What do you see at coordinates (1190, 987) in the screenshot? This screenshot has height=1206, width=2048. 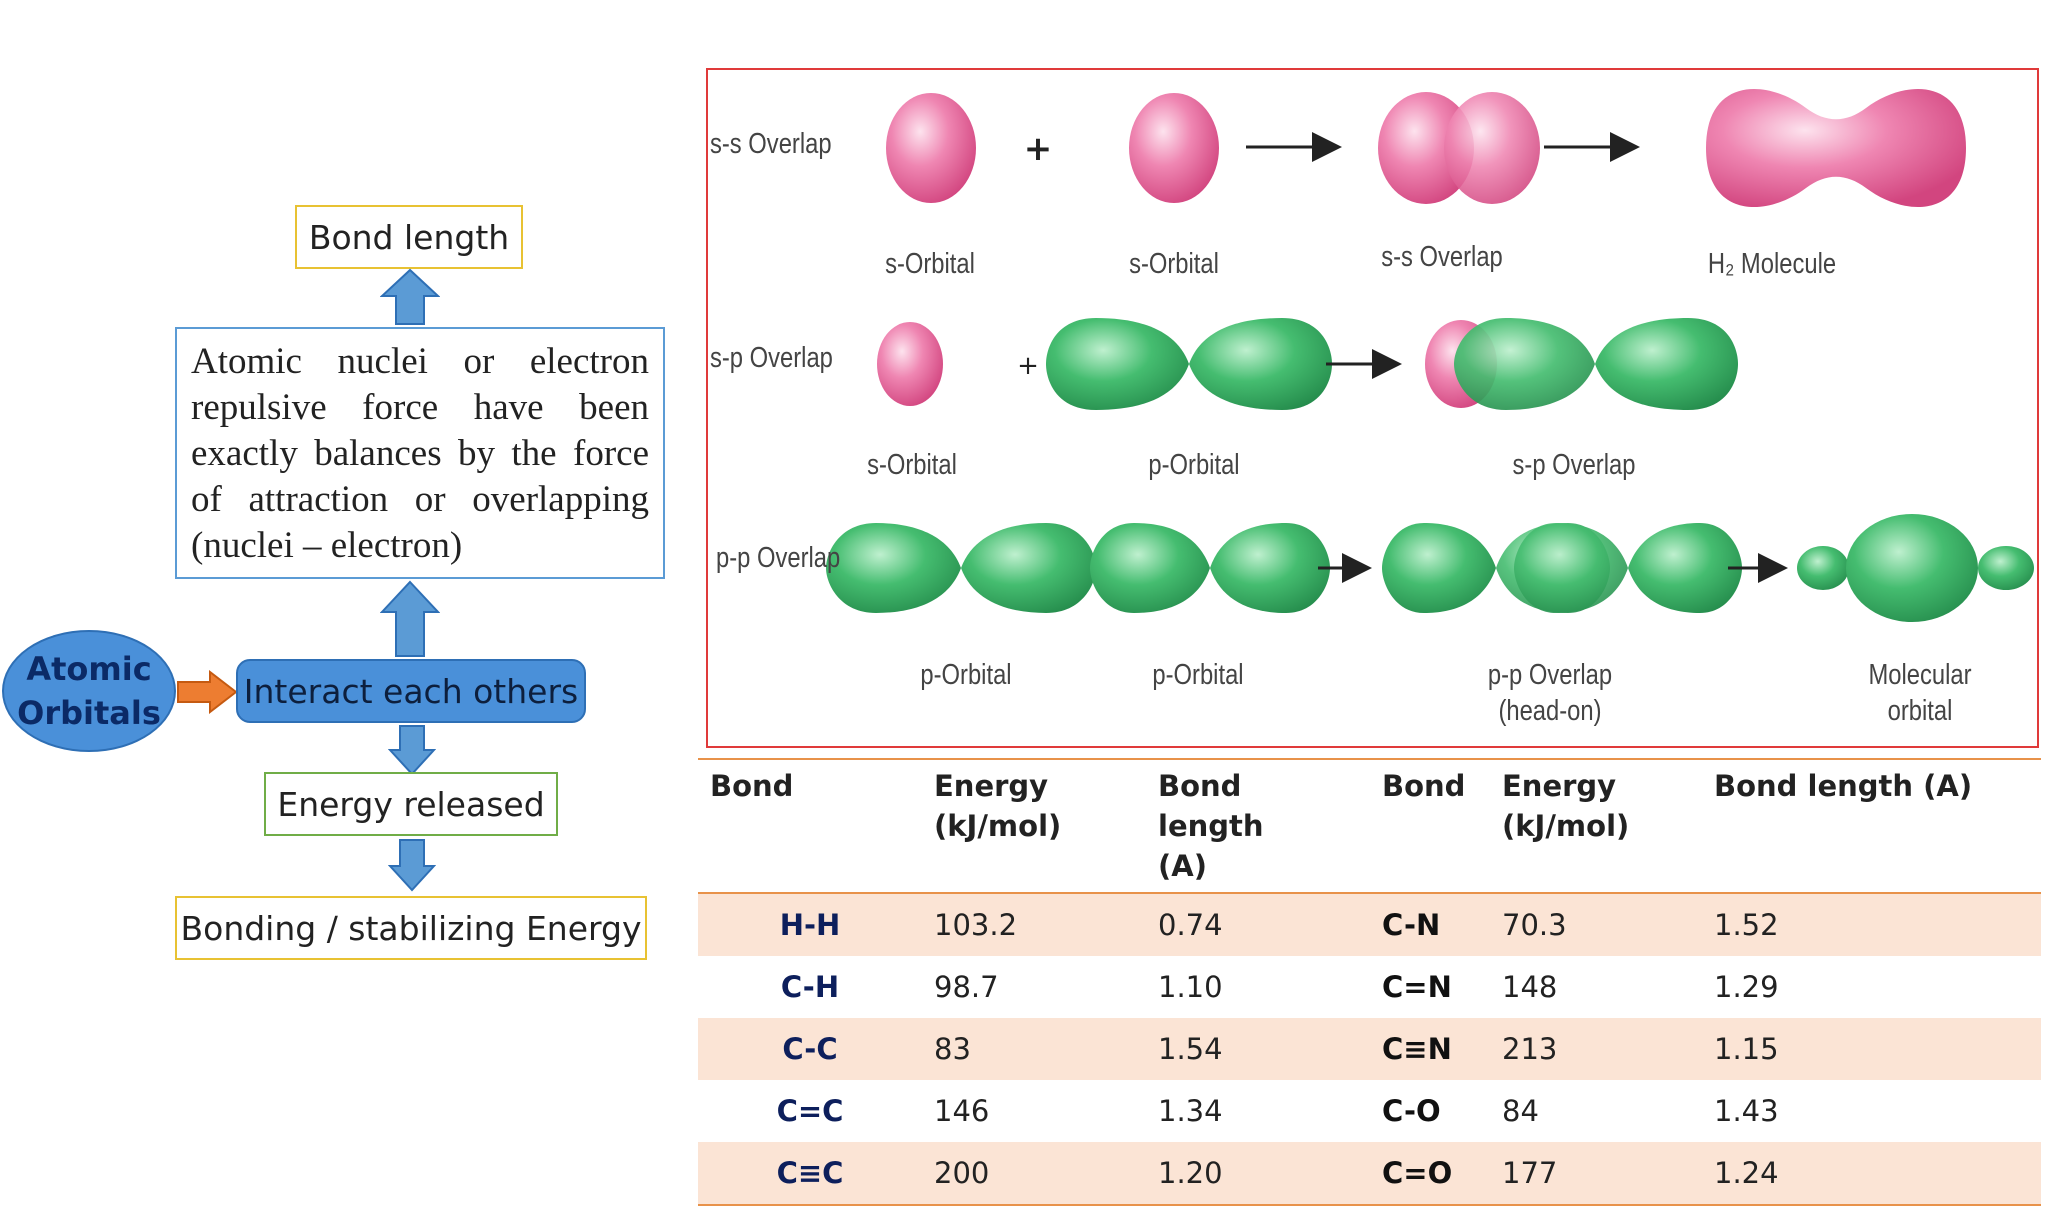 I see `length-cell: 1.10` at bounding box center [1190, 987].